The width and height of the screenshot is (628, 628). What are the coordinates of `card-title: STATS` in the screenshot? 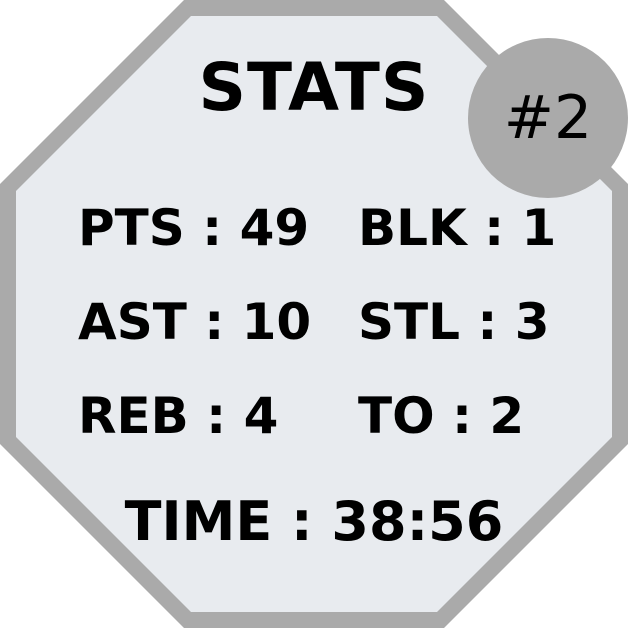 It's located at (314, 87).